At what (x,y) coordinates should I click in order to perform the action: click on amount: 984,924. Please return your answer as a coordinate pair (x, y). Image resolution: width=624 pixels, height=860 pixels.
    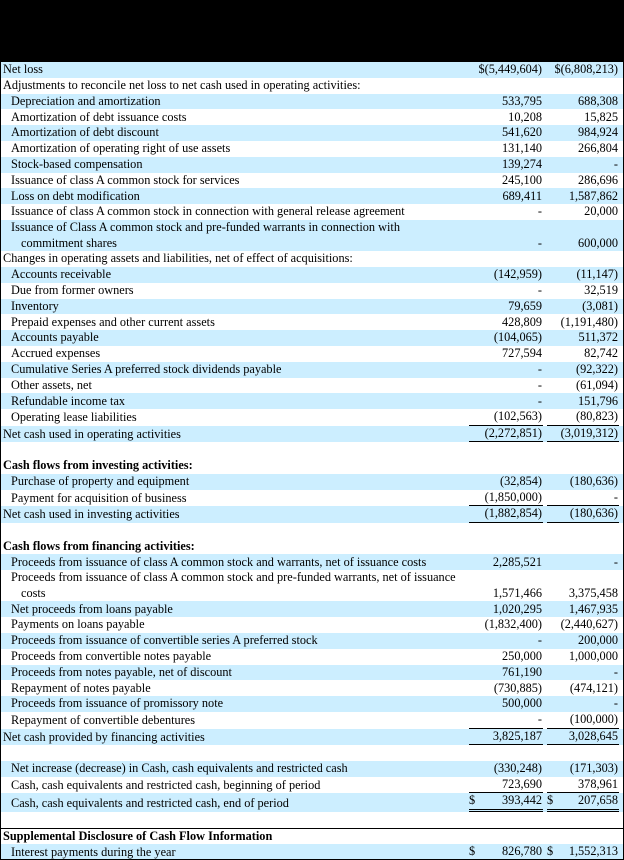
    Looking at the image, I should click on (598, 132).